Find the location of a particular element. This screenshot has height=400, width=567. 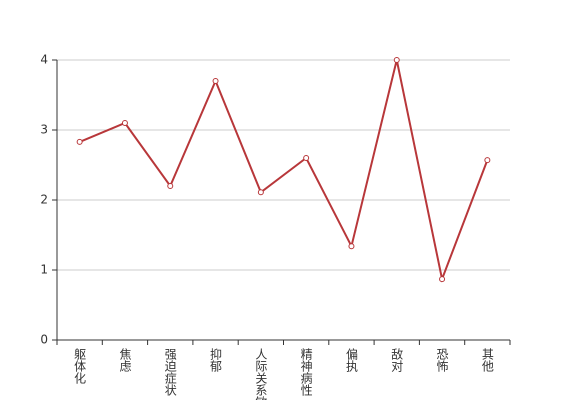

x-tick-label: 焦虑 is located at coordinates (125, 360).